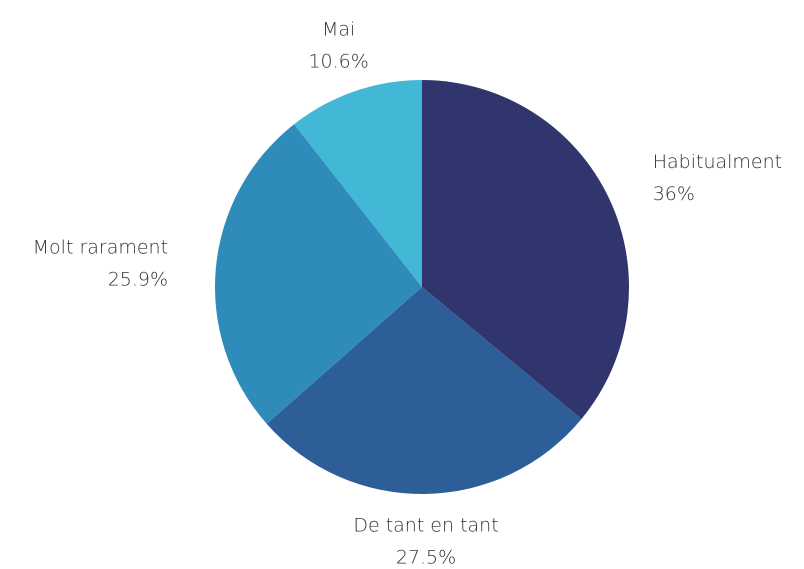  I want to click on slice-label: Molt rarament, so click(100, 247).